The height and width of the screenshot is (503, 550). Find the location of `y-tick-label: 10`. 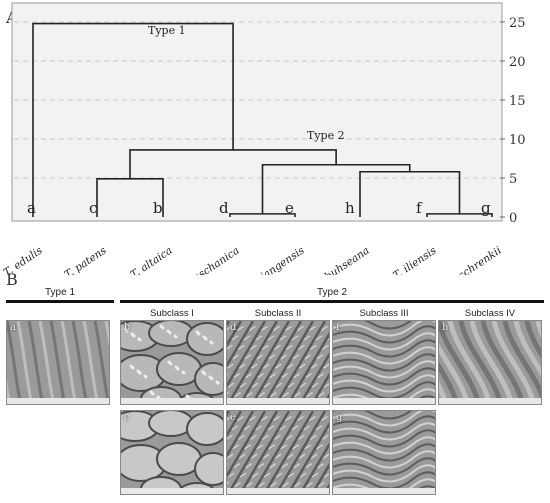

y-tick-label: 10 is located at coordinates (517, 140).